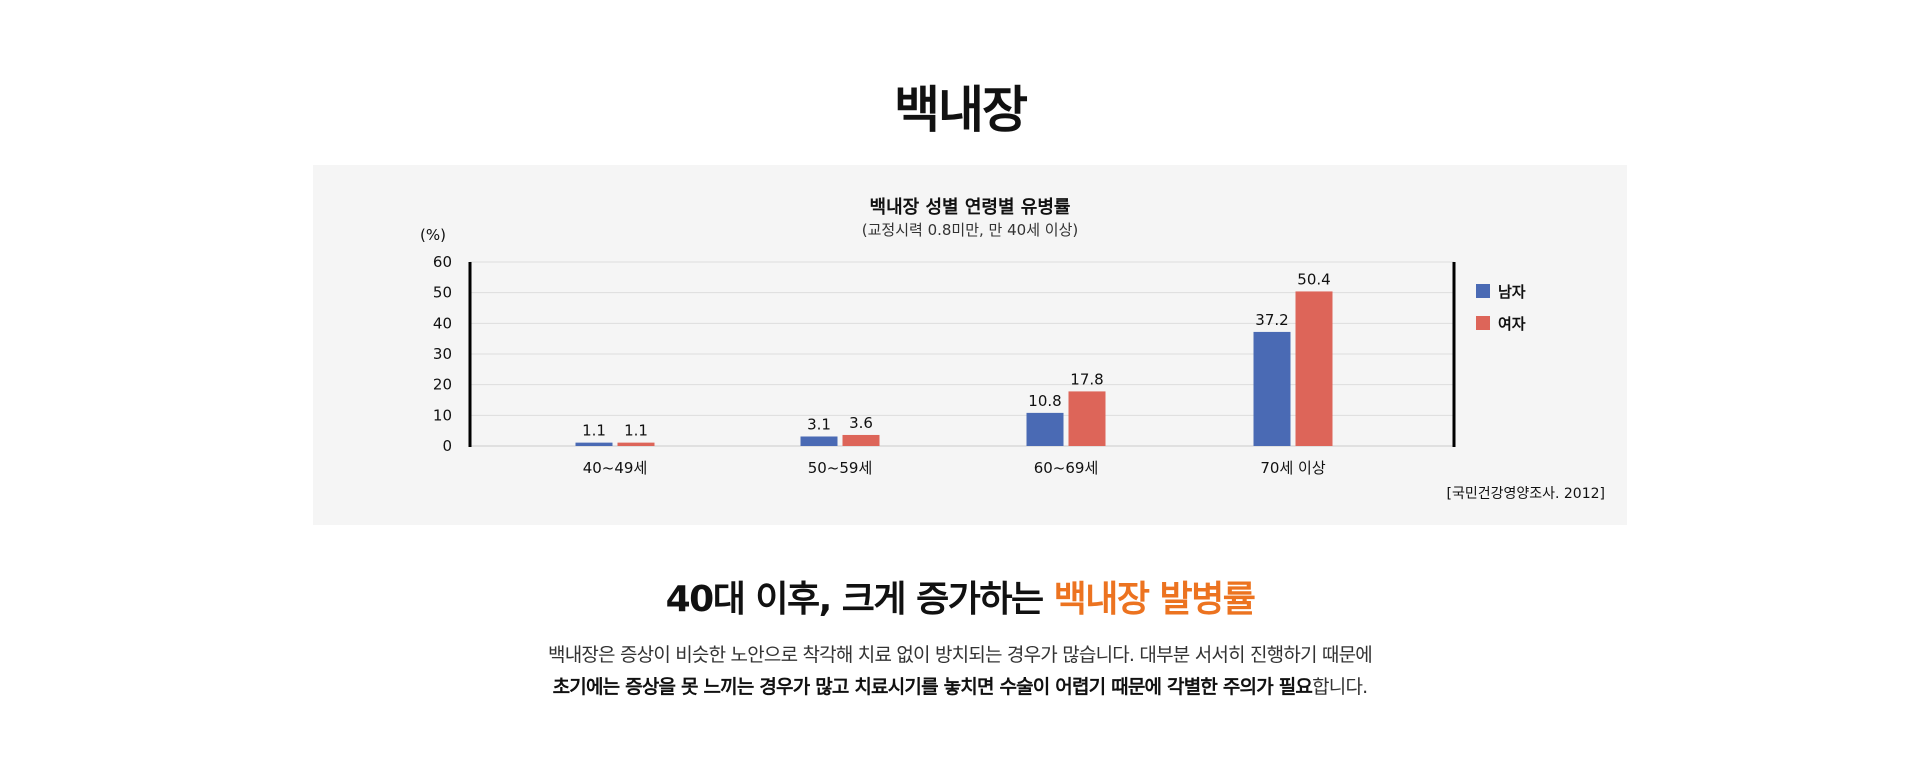  I want to click on chart-source: [국민건강영양조사. 2012], so click(1526, 494).